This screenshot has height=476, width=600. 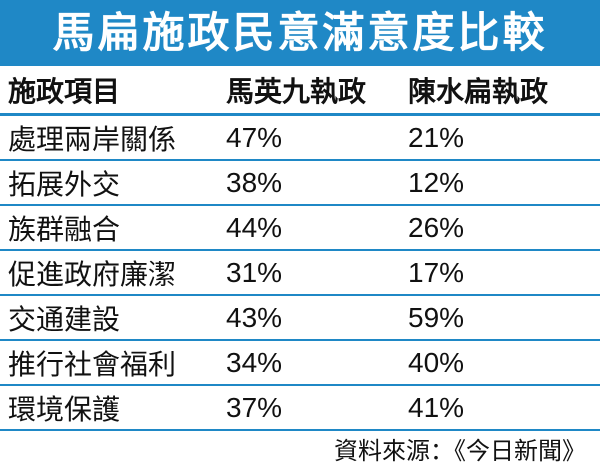 What do you see at coordinates (92, 274) in the screenshot?
I see `row-item-label: 促進政府廉潔` at bounding box center [92, 274].